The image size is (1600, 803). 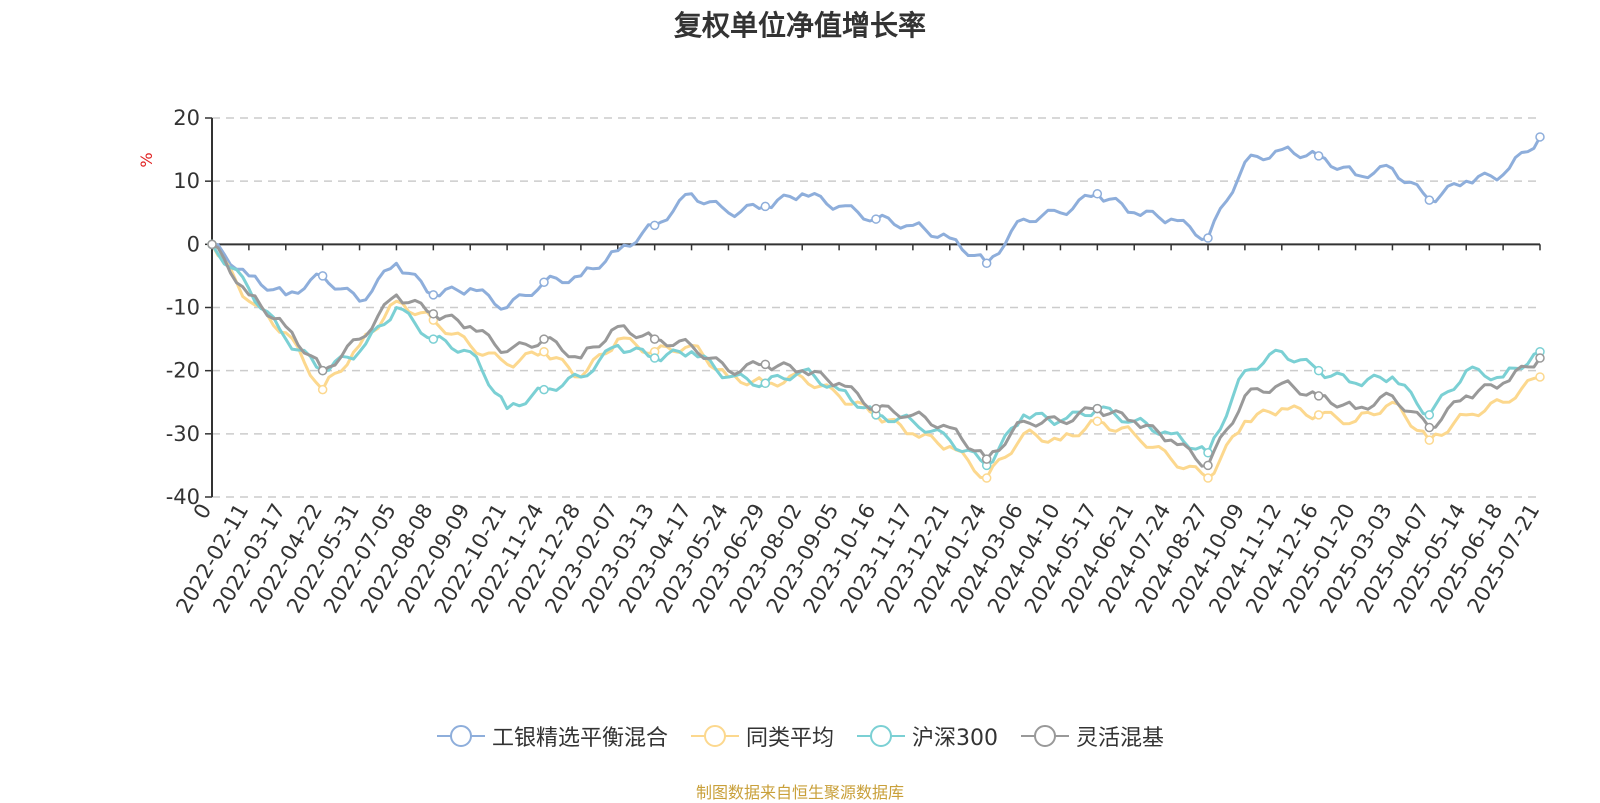 What do you see at coordinates (183, 308) in the screenshot?
I see `y-tick-label: -10` at bounding box center [183, 308].